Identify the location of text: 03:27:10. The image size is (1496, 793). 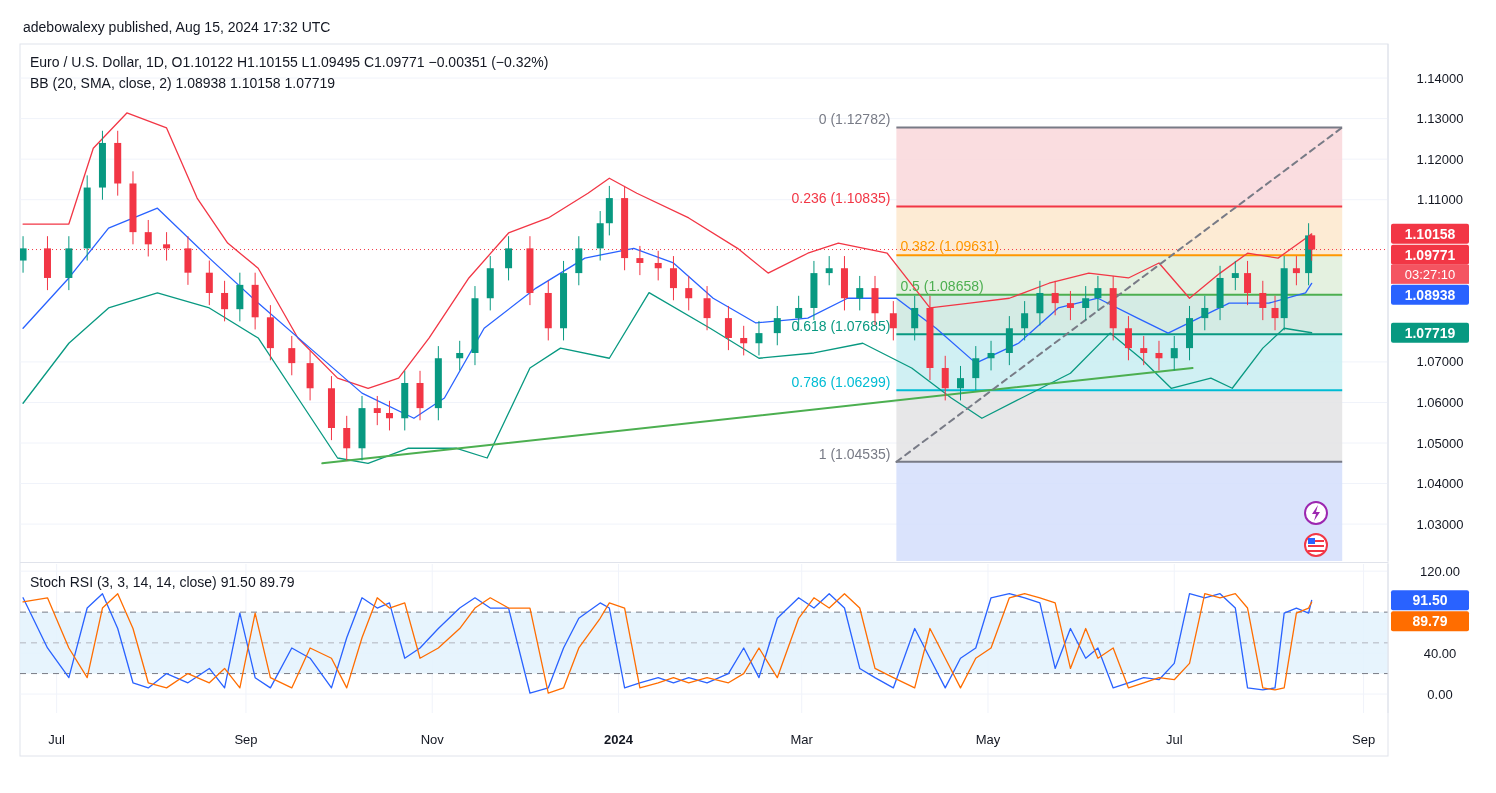
(1430, 274).